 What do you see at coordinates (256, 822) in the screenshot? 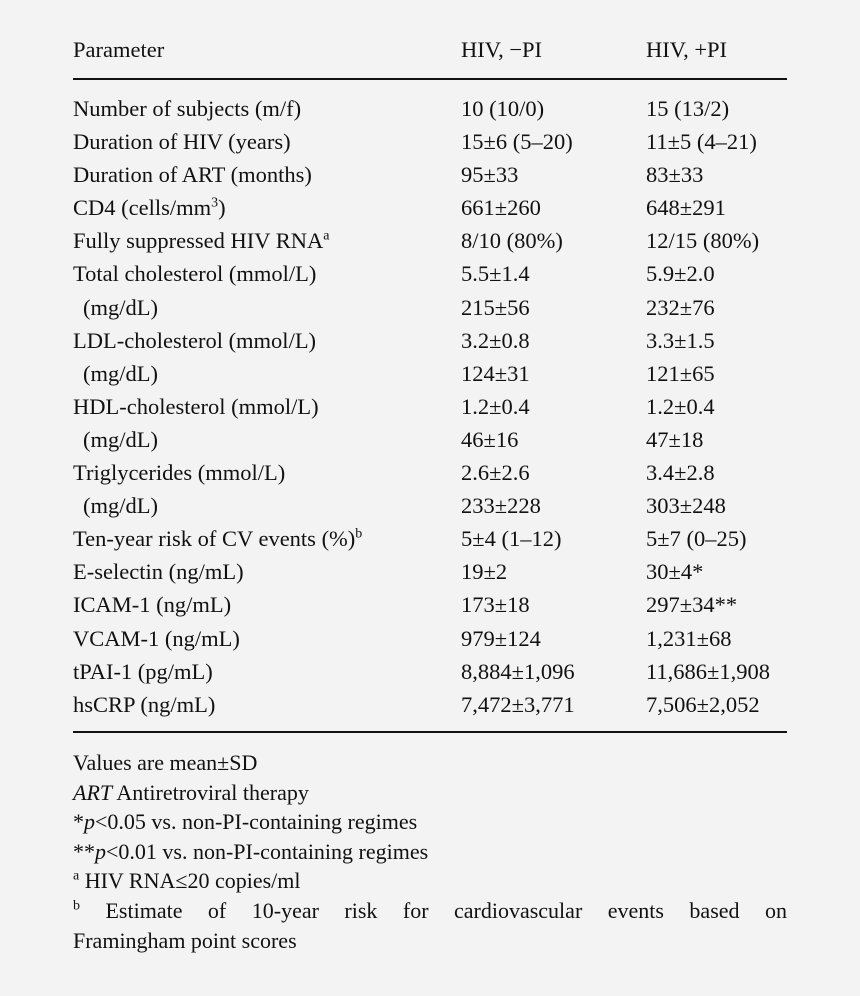
I see `footnote-p05-text: <0.05 vs. non-PI-containing regimes` at bounding box center [256, 822].